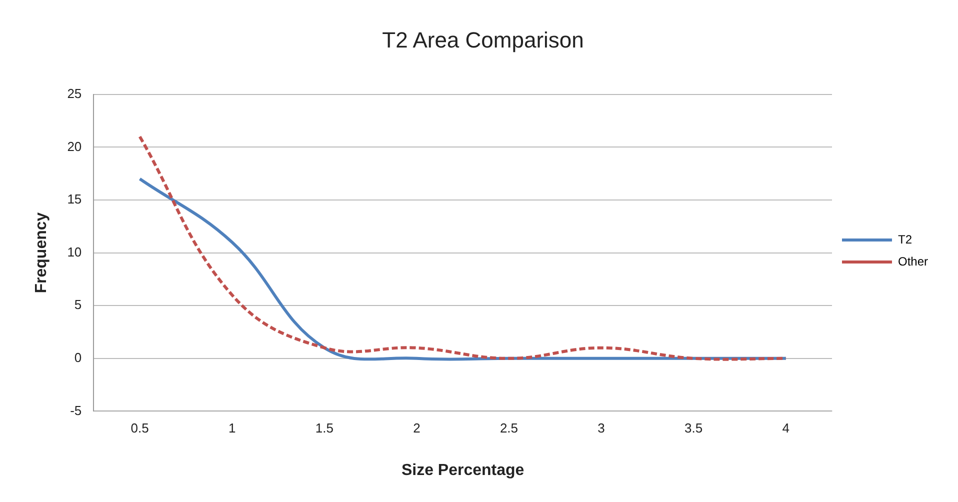 The height and width of the screenshot is (502, 958). Describe the element at coordinates (601, 428) in the screenshot. I see `x-tick-label: 3` at that location.